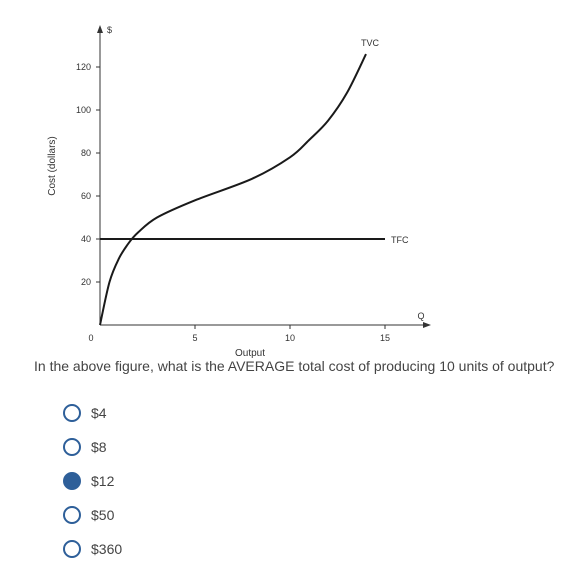 The image size is (575, 576). What do you see at coordinates (86, 282) in the screenshot?
I see `y-tick-label: 20` at bounding box center [86, 282].